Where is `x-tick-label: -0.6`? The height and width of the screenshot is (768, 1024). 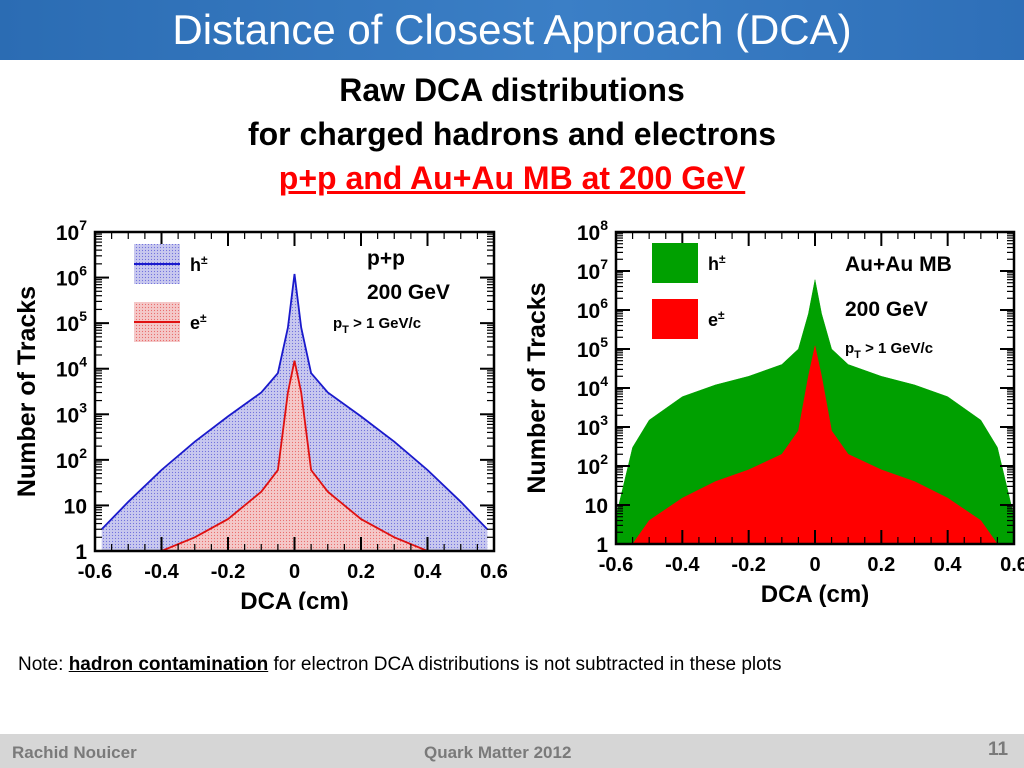
x-tick-label: -0.6 is located at coordinates (616, 565).